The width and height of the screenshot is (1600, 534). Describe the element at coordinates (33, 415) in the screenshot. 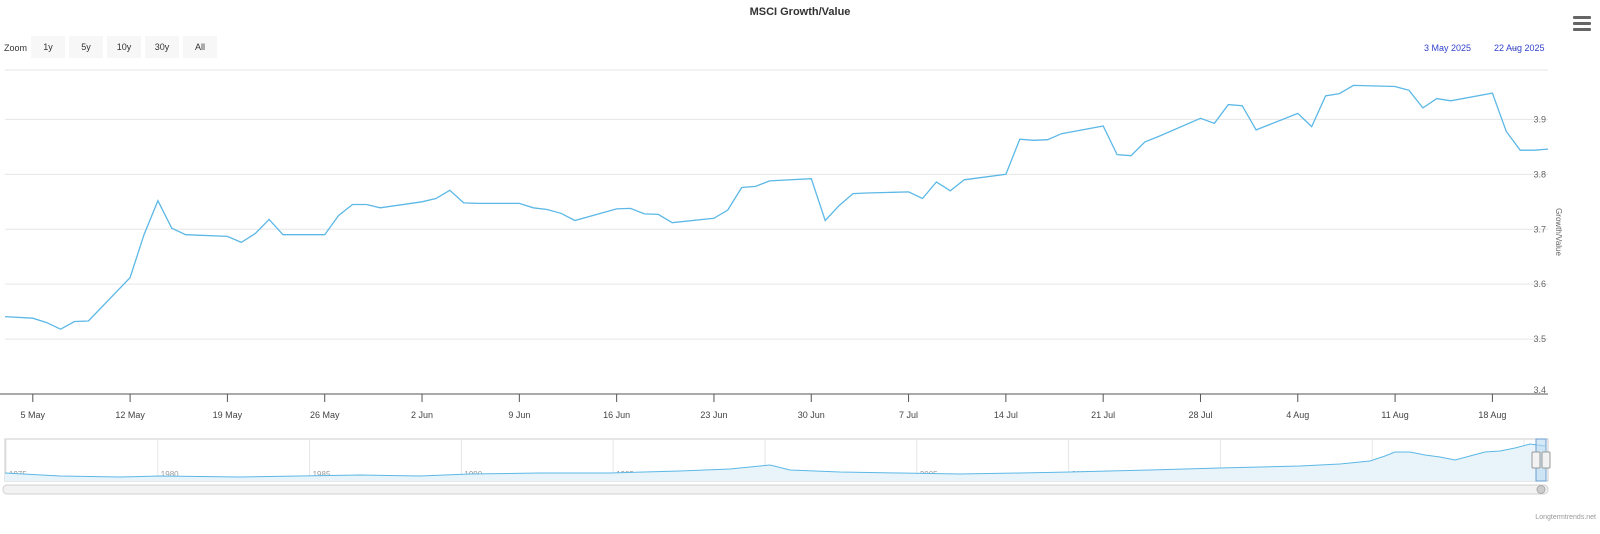

I see `x-tick-label: 5 May` at that location.